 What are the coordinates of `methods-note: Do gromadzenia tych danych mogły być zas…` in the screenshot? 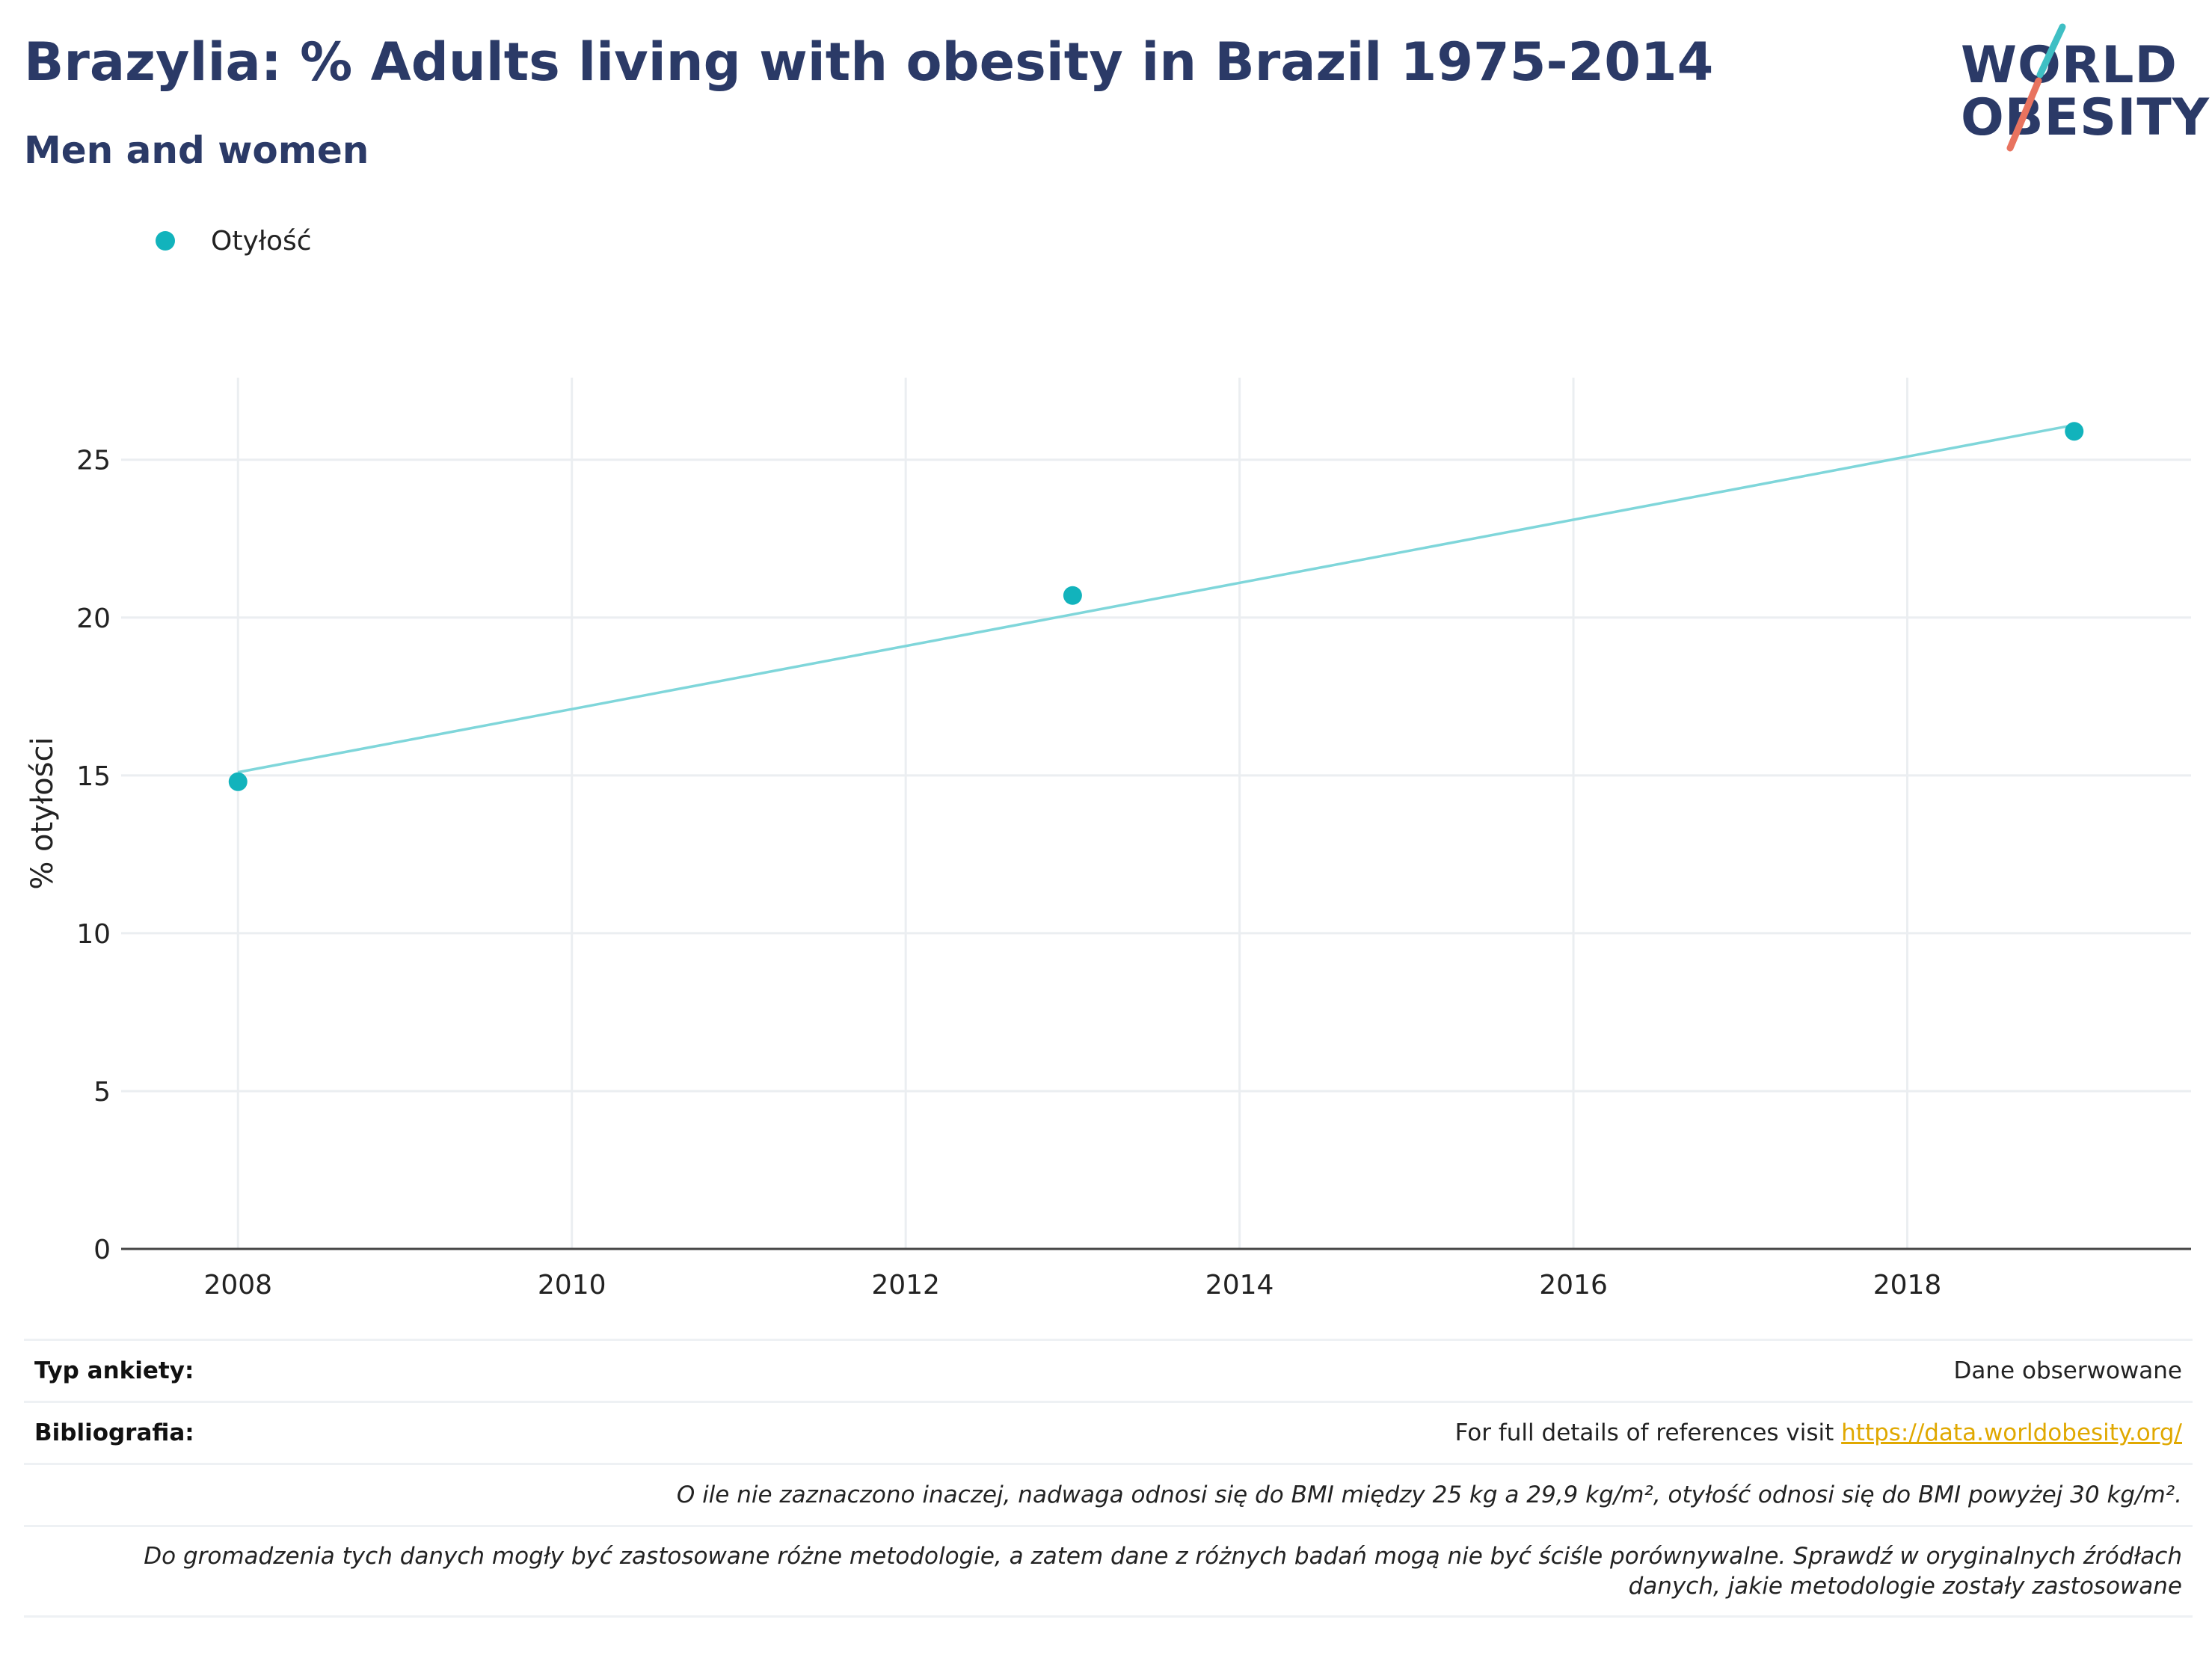 It's located at (1108, 1571).